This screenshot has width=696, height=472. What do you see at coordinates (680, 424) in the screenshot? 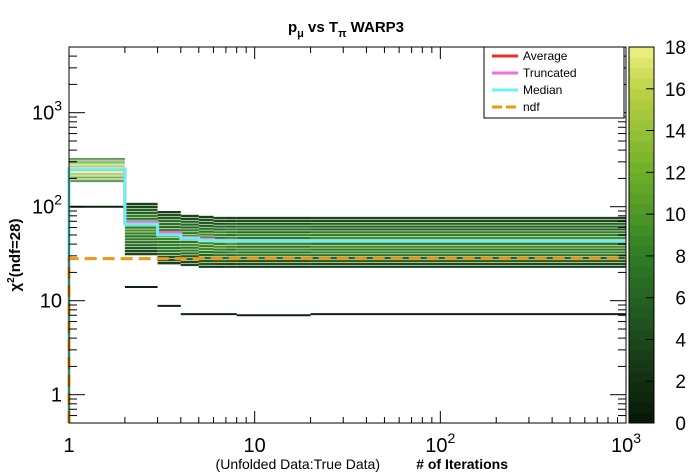
I see `colorbar-tick-label: 0` at bounding box center [680, 424].